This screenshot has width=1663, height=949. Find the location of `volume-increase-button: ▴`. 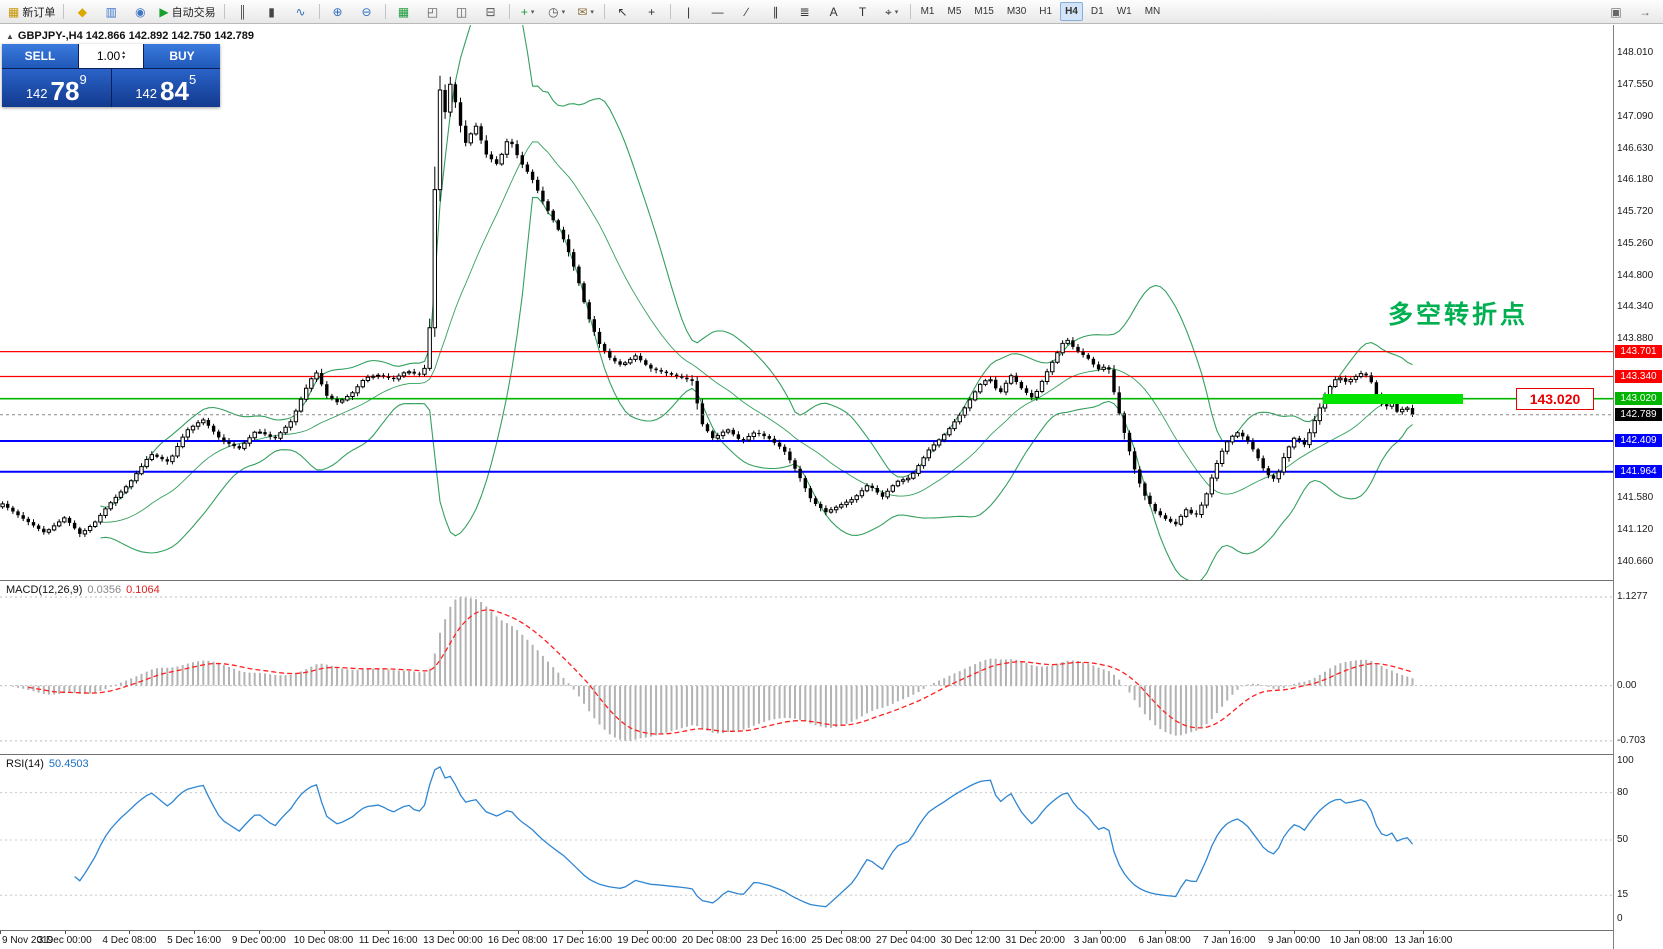

volume-increase-button: ▴ is located at coordinates (124, 53).